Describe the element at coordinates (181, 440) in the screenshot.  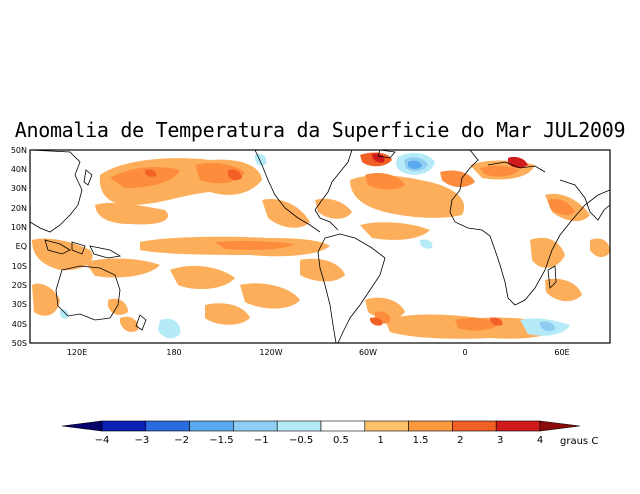
I see `colorbar-tick-label: −2` at that location.